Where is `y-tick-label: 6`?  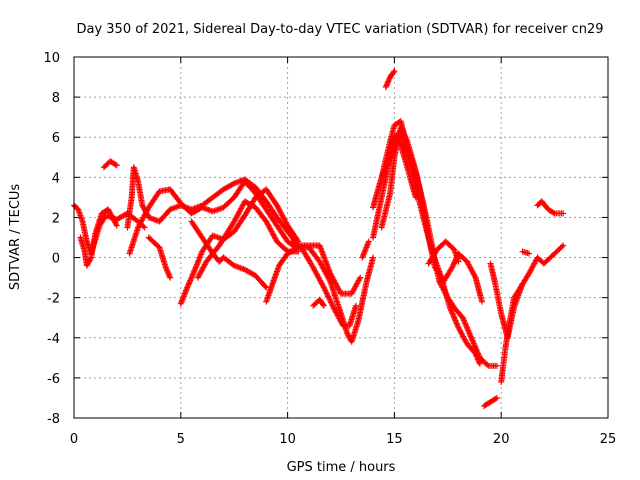
y-tick-label: 6 is located at coordinates (56, 138).